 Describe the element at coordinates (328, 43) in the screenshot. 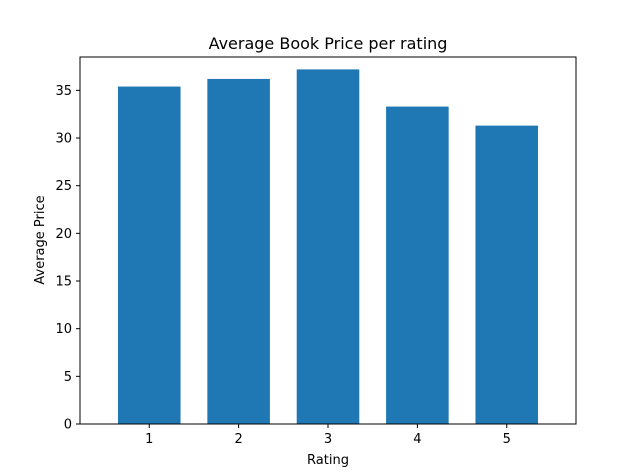

I see `chart-title: Average Book Price per rating` at that location.